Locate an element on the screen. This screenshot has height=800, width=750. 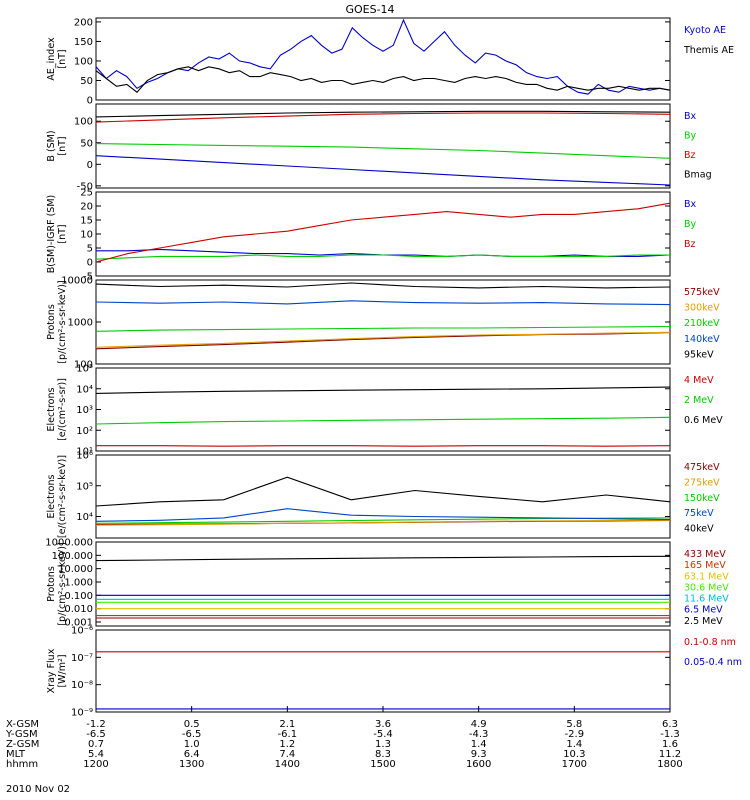
y-tick-label: 10⁻⁶ is located at coordinates (82, 631).